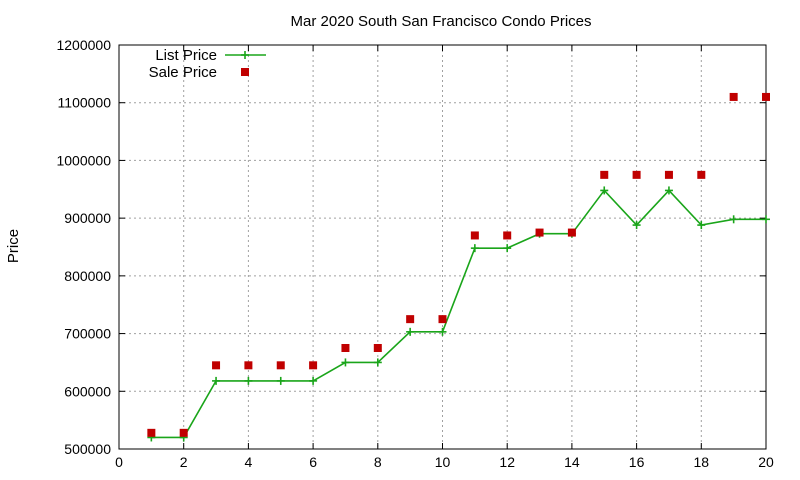 The width and height of the screenshot is (800, 480). What do you see at coordinates (183, 72) in the screenshot?
I see `legend-label: Sale Price` at bounding box center [183, 72].